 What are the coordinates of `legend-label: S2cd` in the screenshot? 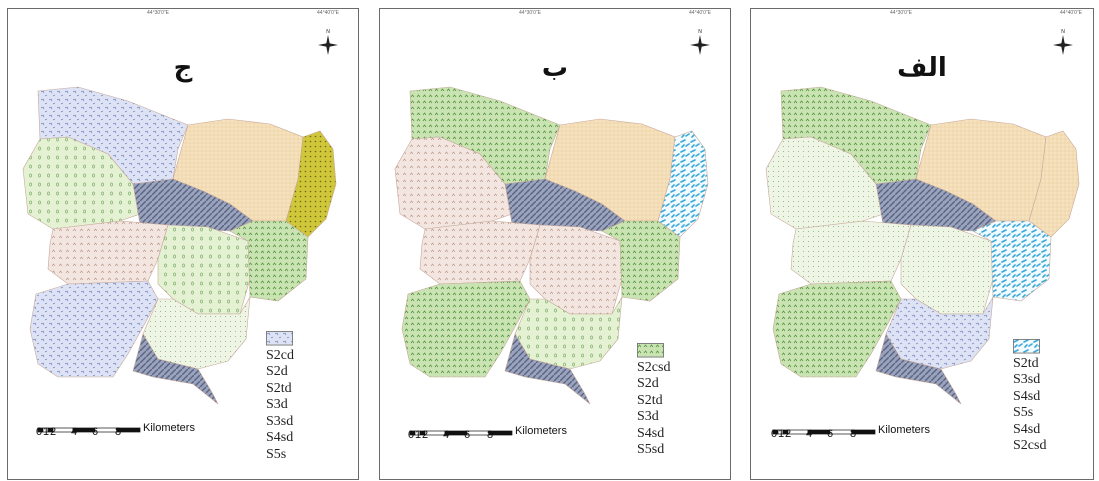 It's located at (280, 355).